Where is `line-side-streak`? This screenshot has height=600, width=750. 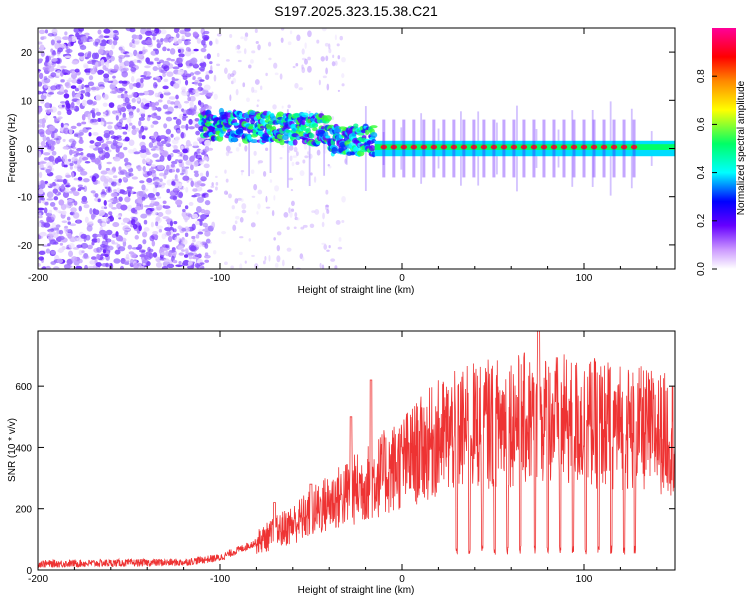
line-side-streak is located at coordinates (564, 148).